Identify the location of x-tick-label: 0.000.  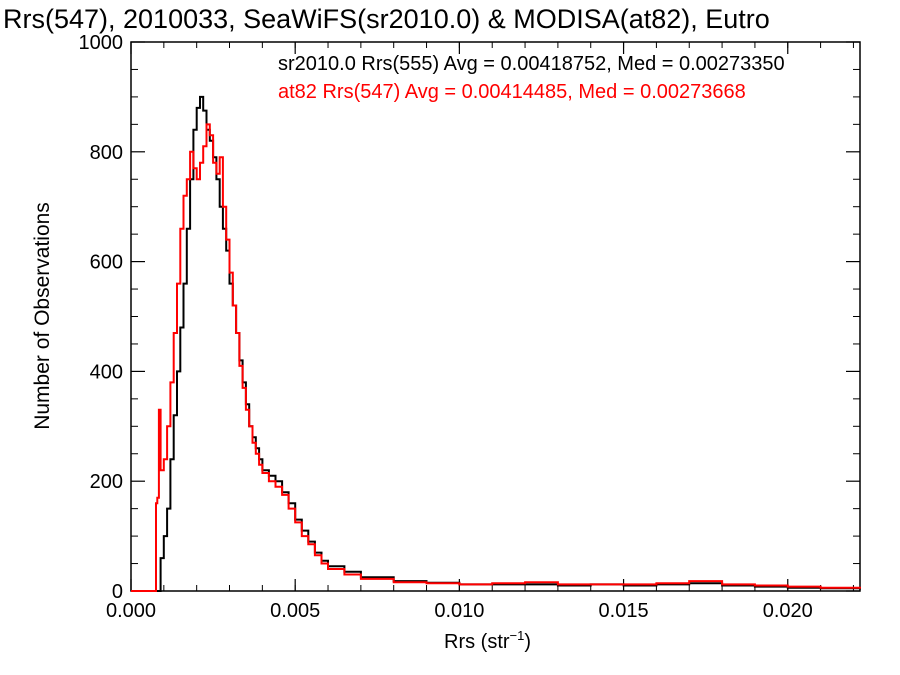
(131, 611).